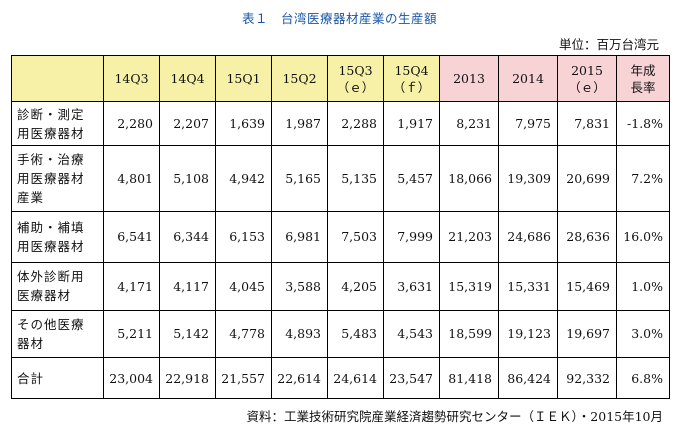 The height and width of the screenshot is (432, 679). What do you see at coordinates (411, 236) in the screenshot?
I see `table-cell: 7,999` at bounding box center [411, 236].